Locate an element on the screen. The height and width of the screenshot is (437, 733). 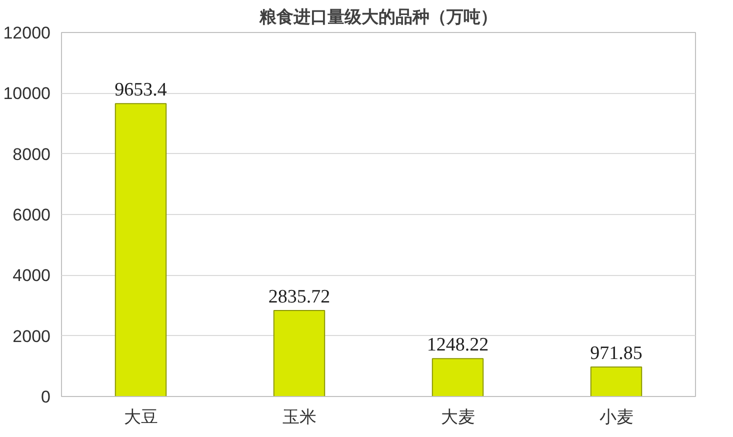
x-tick-label: 小麦 is located at coordinates (616, 418).